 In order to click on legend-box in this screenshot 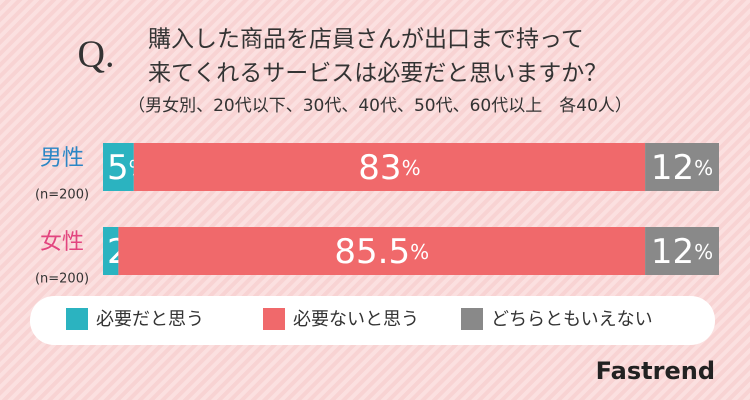, I will do `click(372, 320)`.